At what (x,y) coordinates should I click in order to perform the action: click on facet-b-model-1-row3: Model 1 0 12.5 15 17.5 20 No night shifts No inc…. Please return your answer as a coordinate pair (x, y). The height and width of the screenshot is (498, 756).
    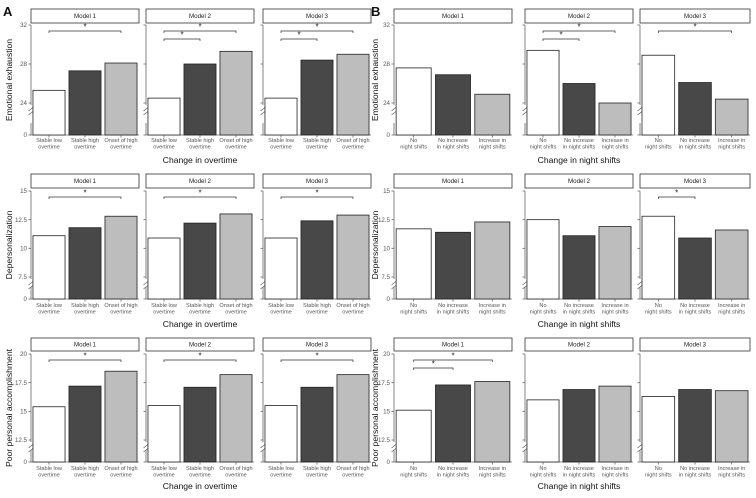
    Looking at the image, I should click on (441, 407).